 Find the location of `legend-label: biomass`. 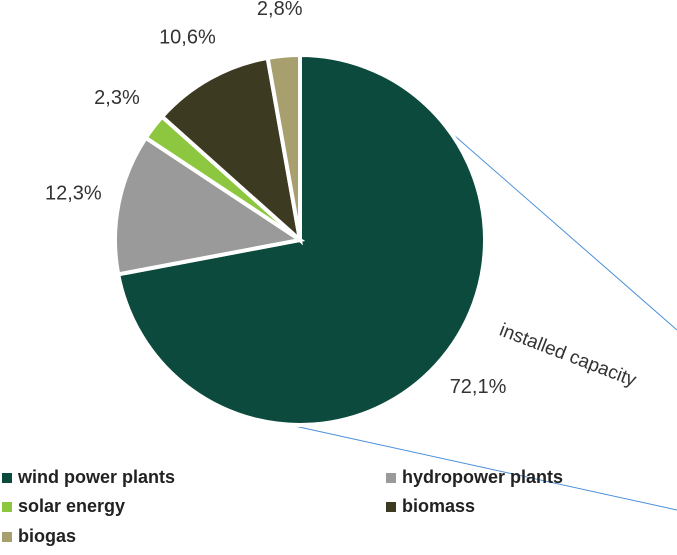

legend-label: biomass is located at coordinates (438, 506).